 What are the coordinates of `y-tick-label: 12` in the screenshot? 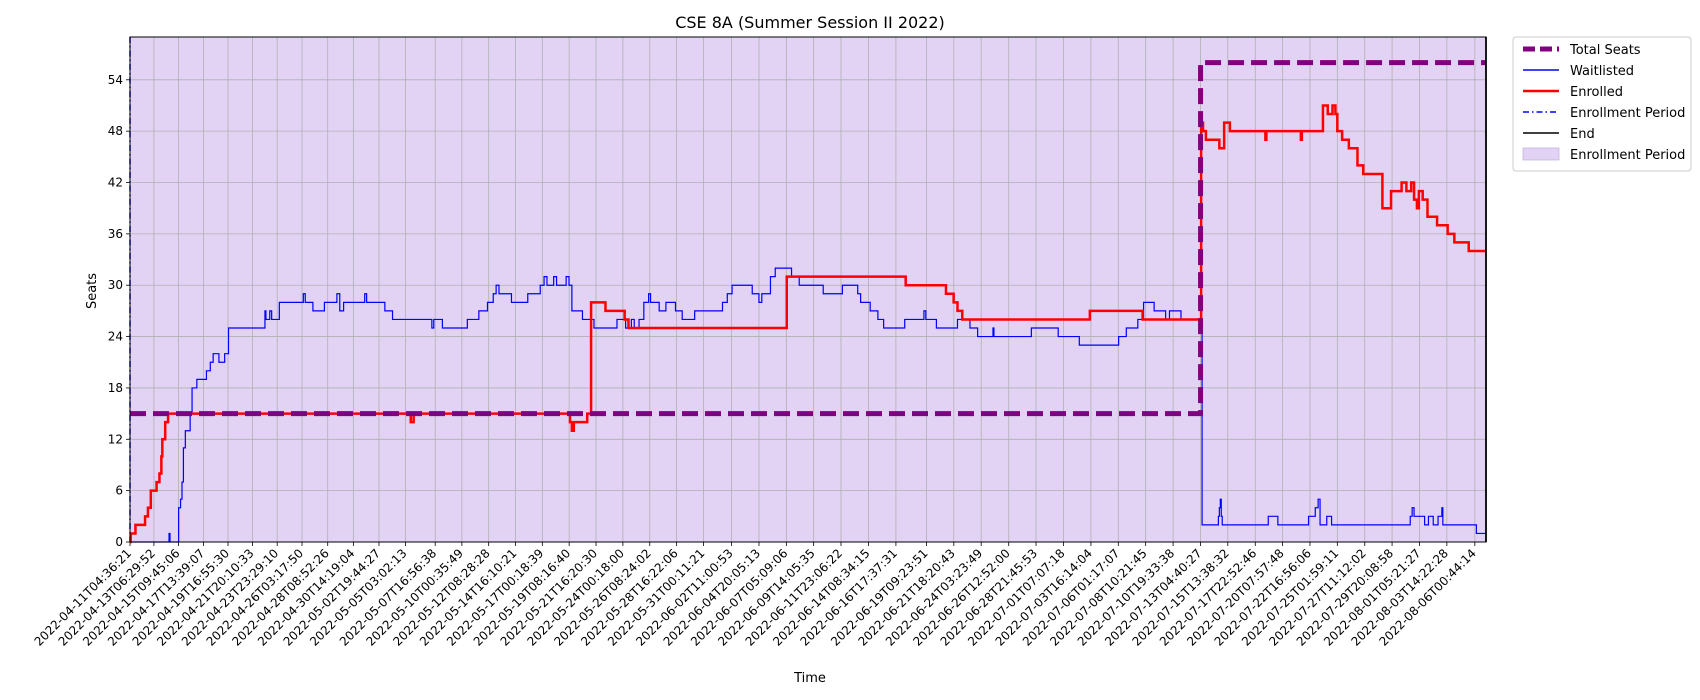 It's located at (115, 439).